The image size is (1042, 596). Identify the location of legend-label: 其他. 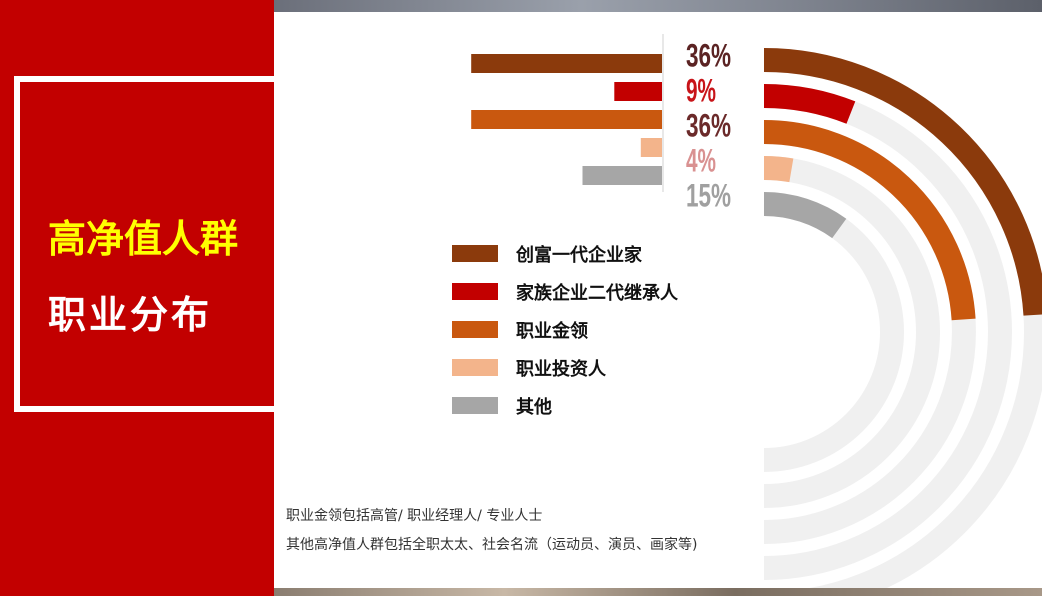
(534, 407).